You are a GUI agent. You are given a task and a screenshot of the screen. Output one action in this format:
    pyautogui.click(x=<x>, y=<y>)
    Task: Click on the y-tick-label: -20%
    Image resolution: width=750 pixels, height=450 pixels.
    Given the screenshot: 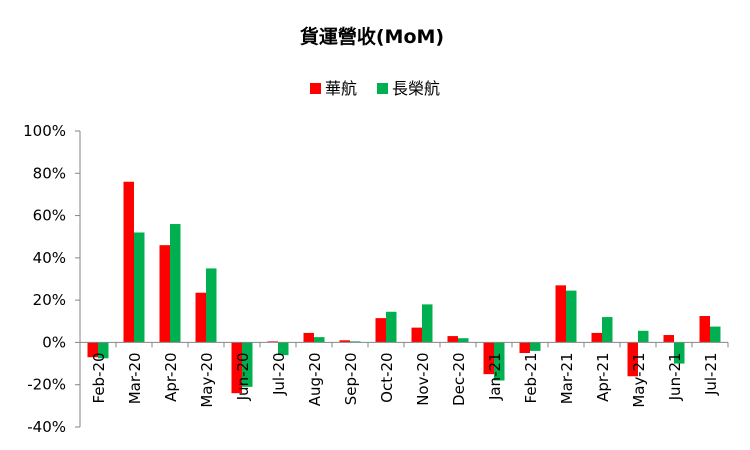 What is the action you would take?
    pyautogui.click(x=46, y=385)
    